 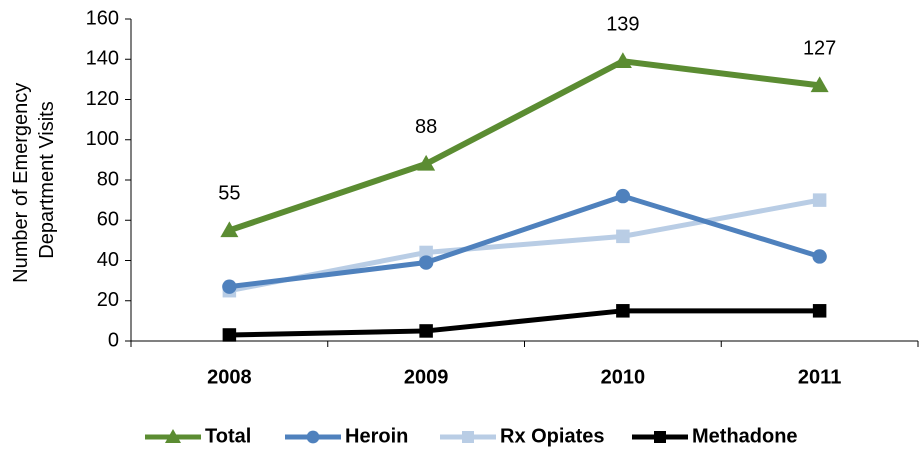 I want to click on x-tick-label: 2011, so click(x=819, y=377).